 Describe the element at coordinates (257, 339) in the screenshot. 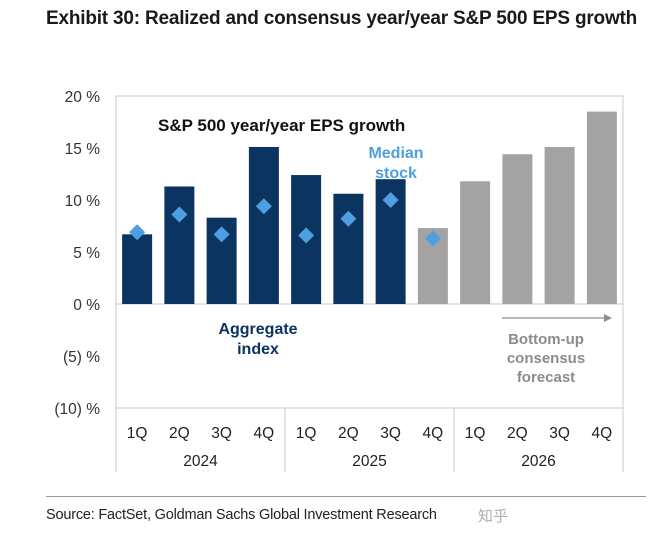

I see `aggregate-annotation: Aggregate index` at that location.